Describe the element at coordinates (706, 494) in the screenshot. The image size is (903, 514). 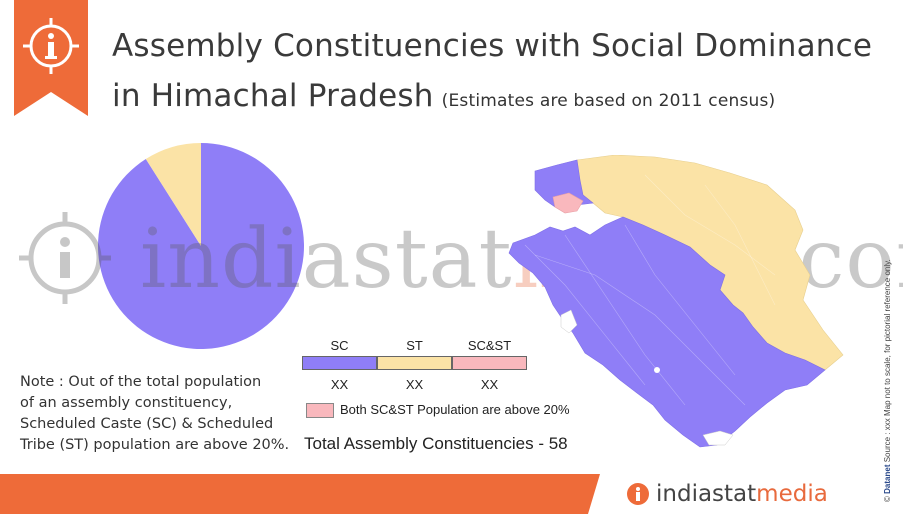
I see `footer-brand-part1: indiastat` at that location.